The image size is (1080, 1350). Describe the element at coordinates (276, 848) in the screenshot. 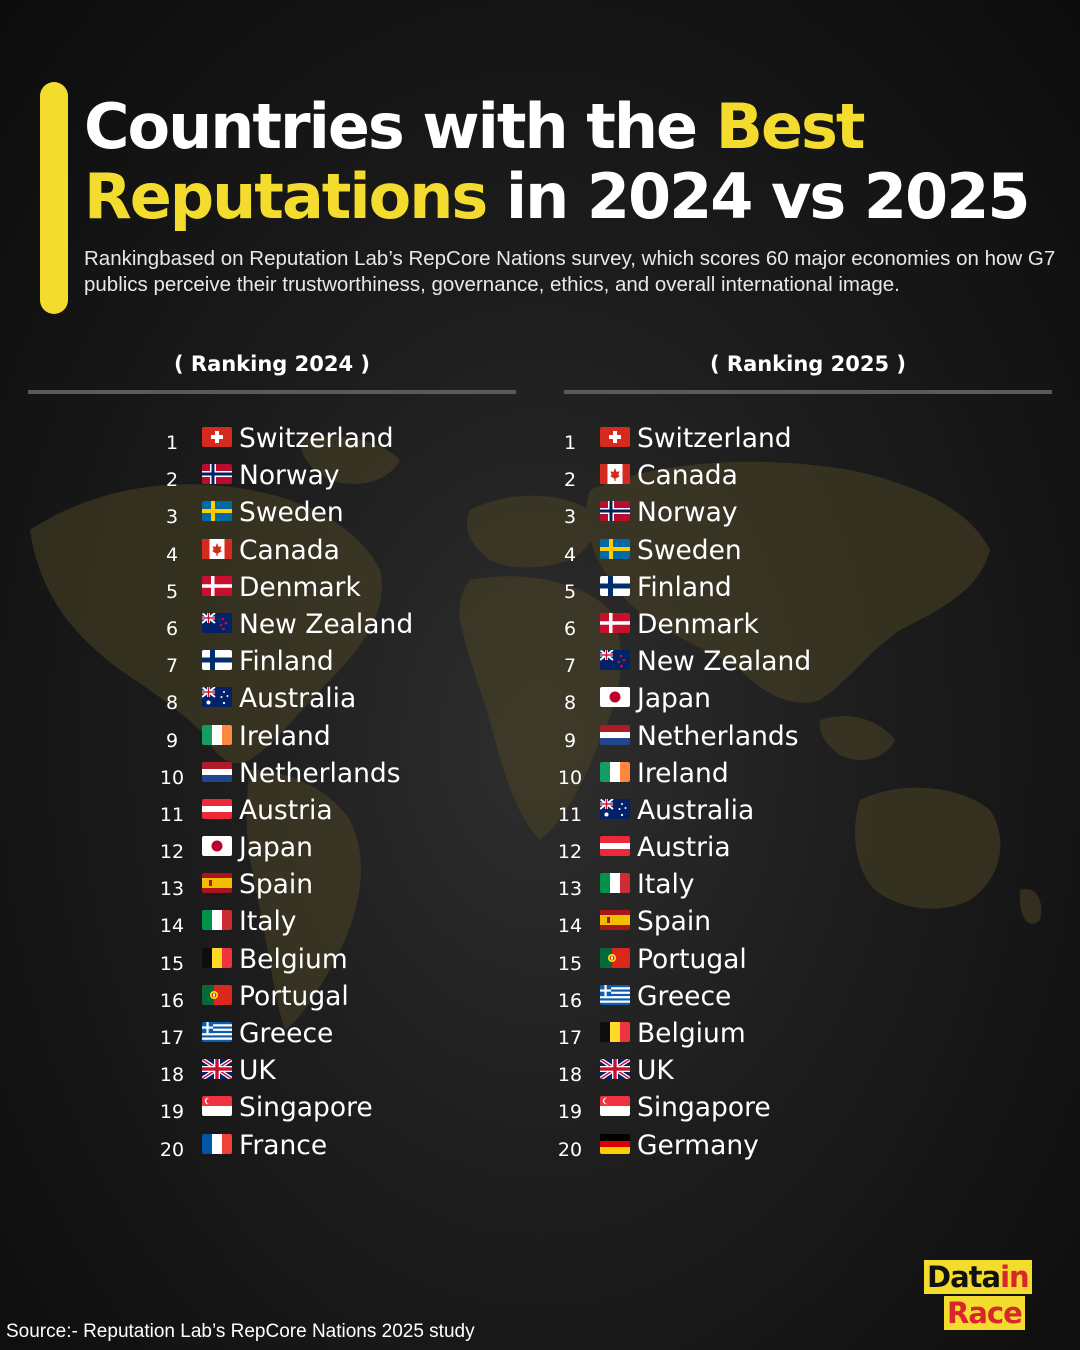

I see `country-name: Japan` at that location.